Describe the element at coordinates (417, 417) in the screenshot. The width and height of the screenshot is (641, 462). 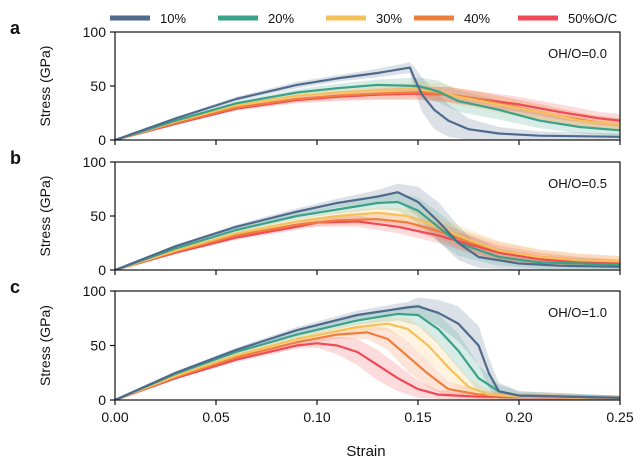
I see `x-tick-label-3: 0.15` at that location.